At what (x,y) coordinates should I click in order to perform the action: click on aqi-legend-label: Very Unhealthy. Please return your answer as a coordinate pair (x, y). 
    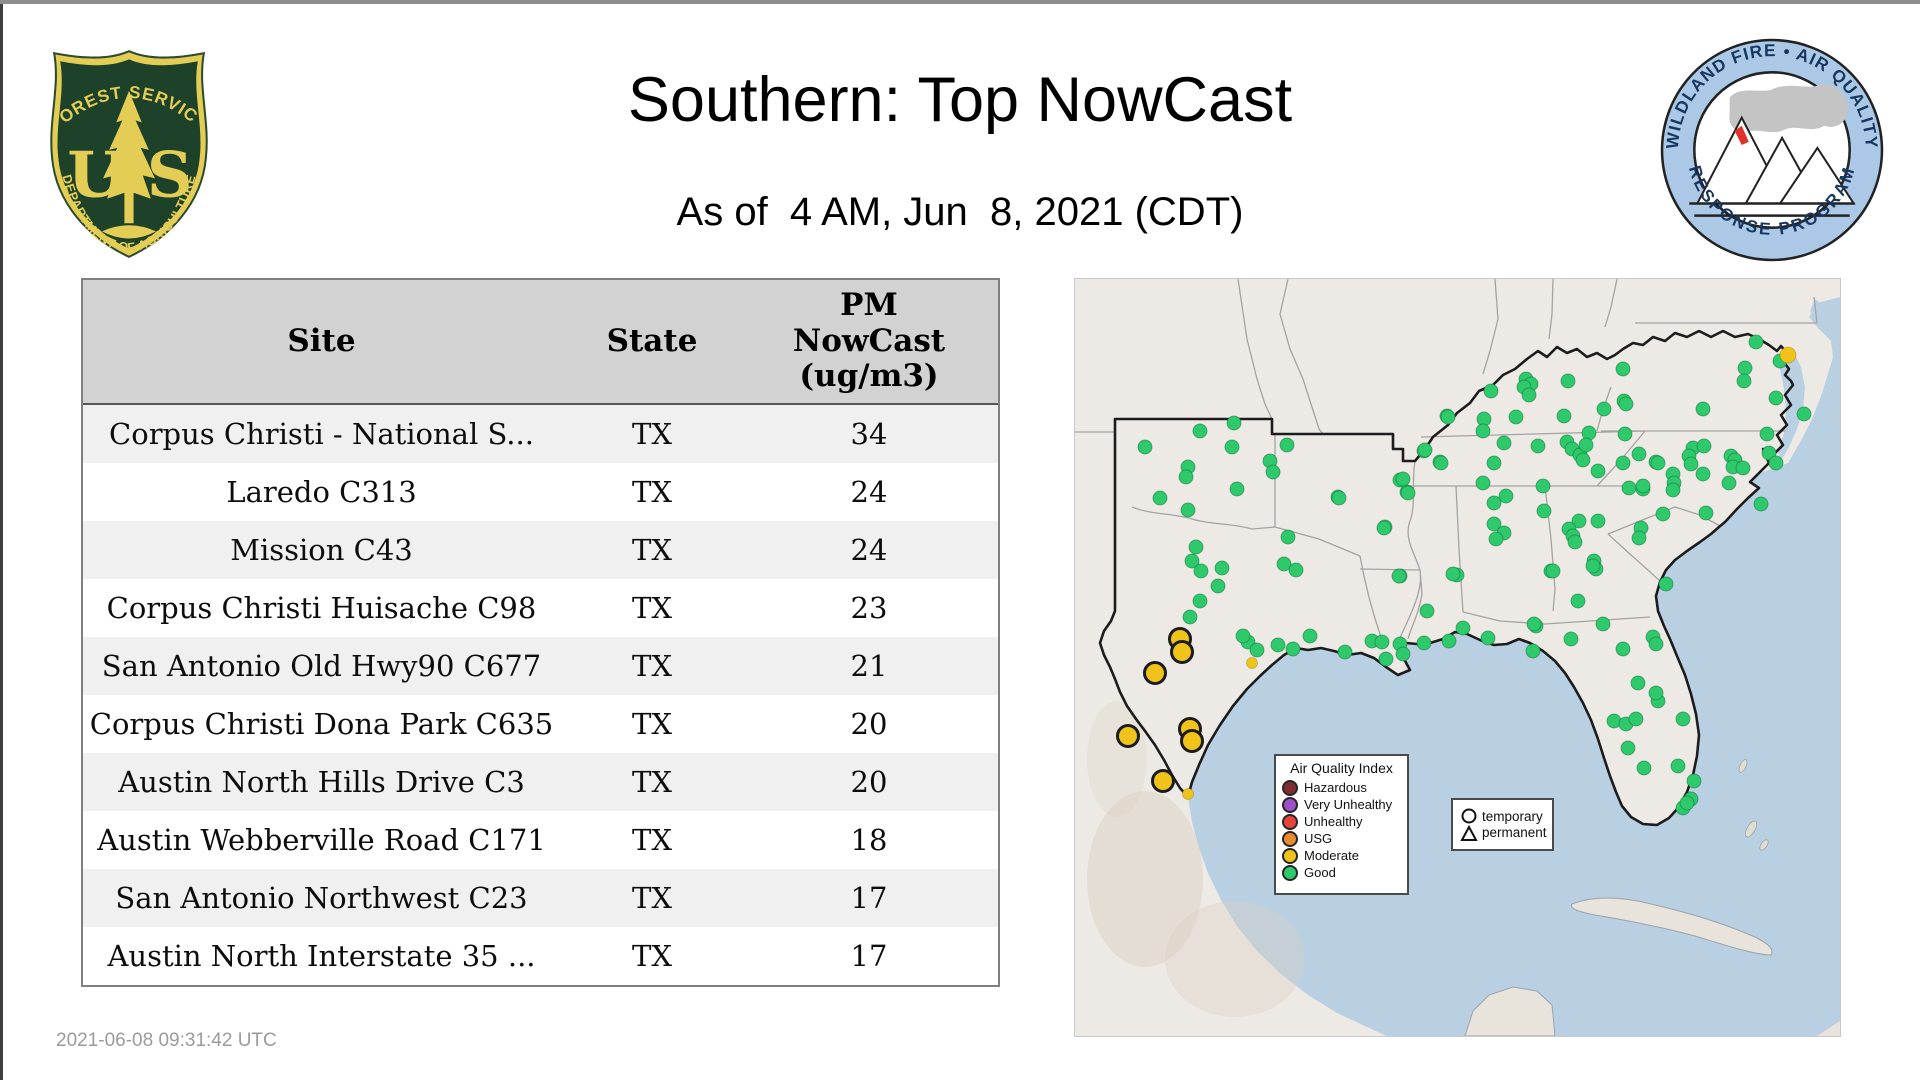
    Looking at the image, I should click on (1348, 804).